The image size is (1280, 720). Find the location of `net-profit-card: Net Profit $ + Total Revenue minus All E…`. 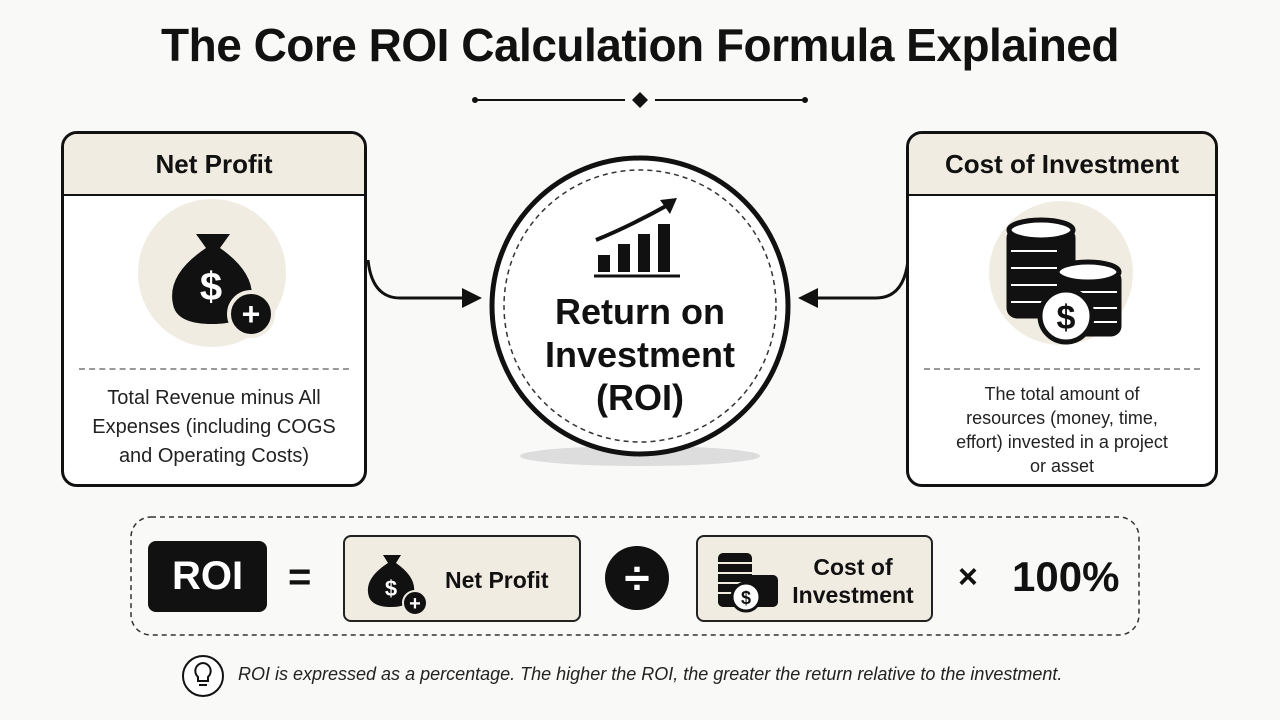

net-profit-card: Net Profit $ + Total Revenue minus All E… is located at coordinates (214, 309).